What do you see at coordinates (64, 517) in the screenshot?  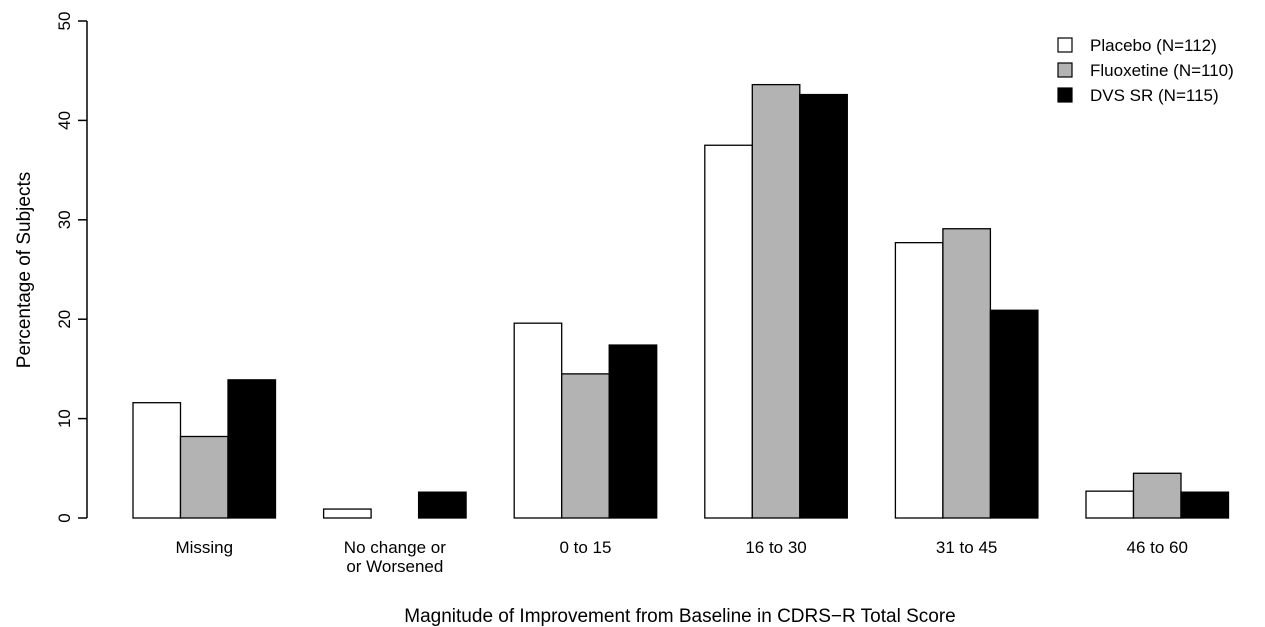 I see `y-tick-label: 0` at bounding box center [64, 517].